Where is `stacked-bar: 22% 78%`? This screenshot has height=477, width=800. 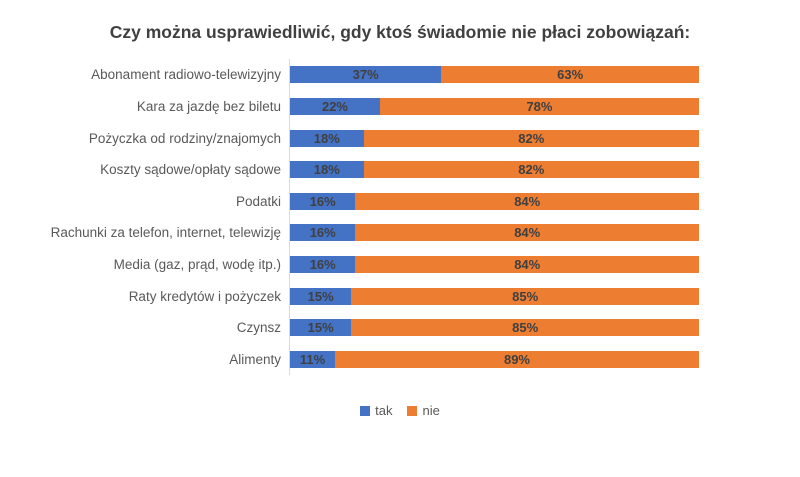 stacked-bar: 22% 78% is located at coordinates (494, 107).